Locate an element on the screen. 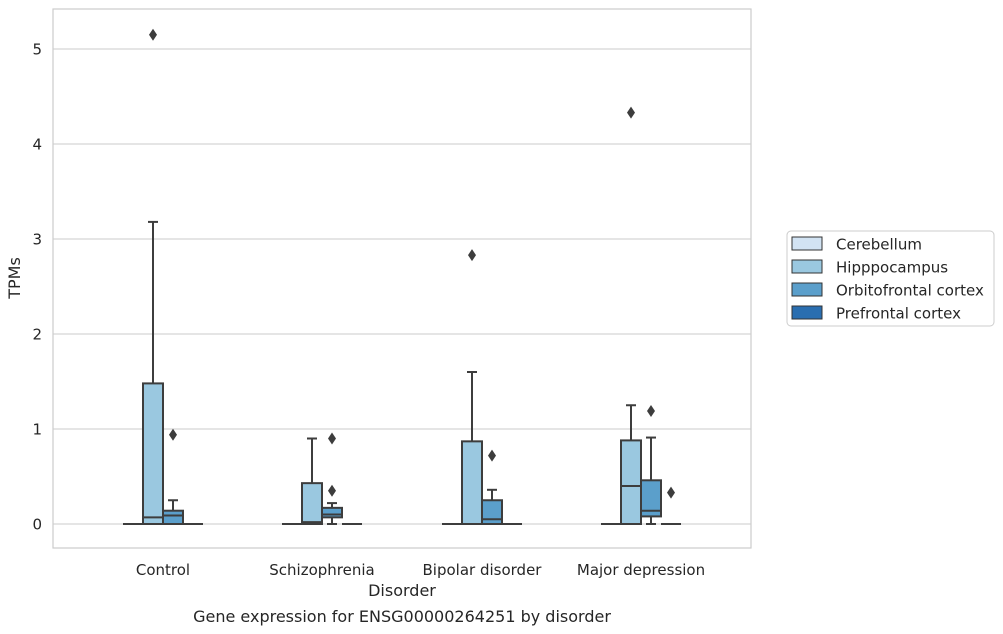 This screenshot has width=1003, height=634. x-tick-label-2: Bipolar disorder is located at coordinates (483, 570).